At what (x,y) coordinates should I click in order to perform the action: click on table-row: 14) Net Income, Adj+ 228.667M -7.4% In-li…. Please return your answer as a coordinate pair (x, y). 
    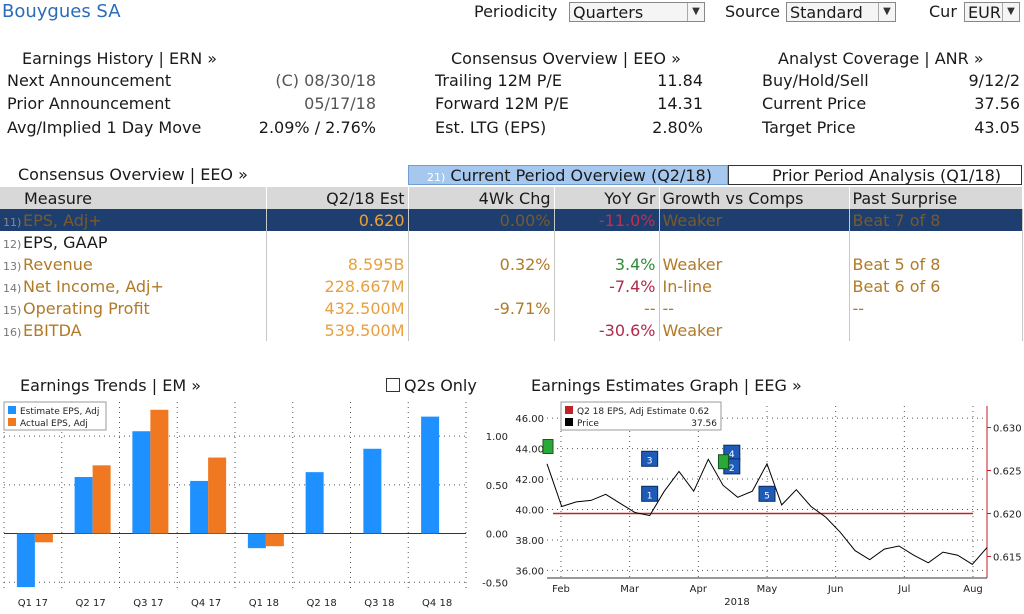
    Looking at the image, I should click on (511, 286).